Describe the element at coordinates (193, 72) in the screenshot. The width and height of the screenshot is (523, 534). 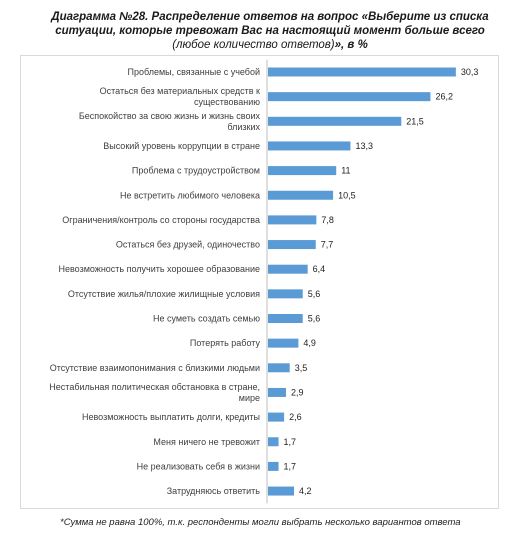
I see `category-label: Проблемы, связанные с учебой` at that location.